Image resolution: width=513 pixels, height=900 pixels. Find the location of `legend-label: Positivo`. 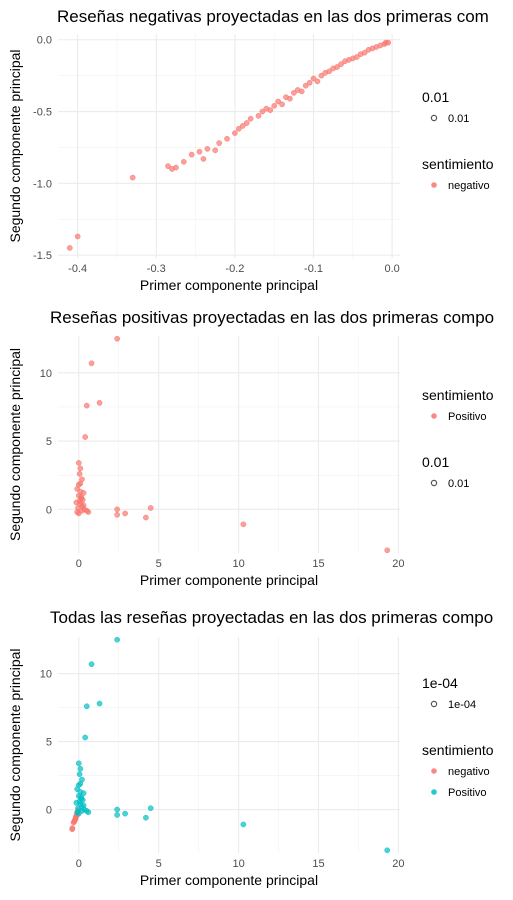

legend-label: Positivo is located at coordinates (467, 417).